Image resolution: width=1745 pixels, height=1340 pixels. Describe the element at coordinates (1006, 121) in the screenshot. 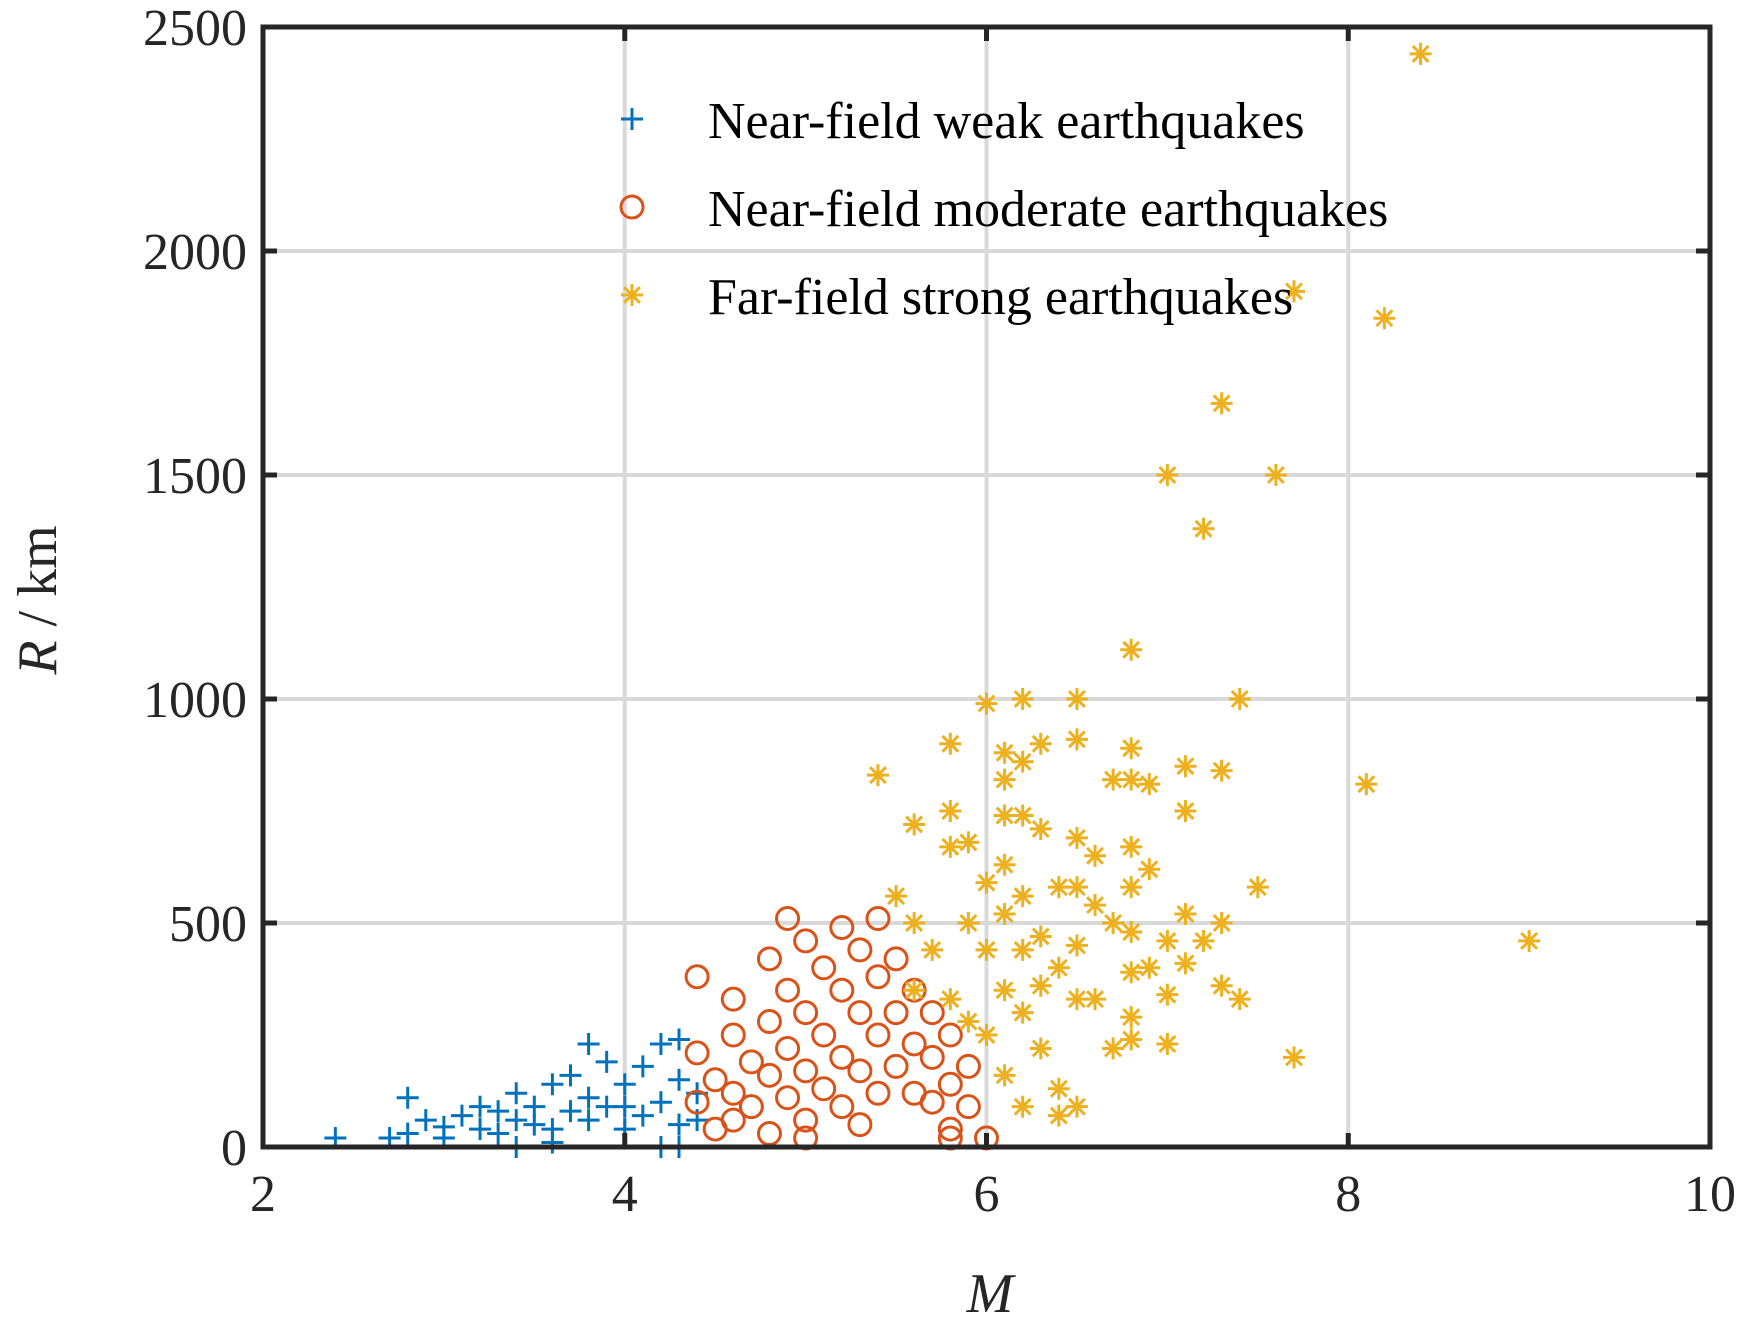

I see `legend-label-weak: Near-field weak earthquakes` at that location.